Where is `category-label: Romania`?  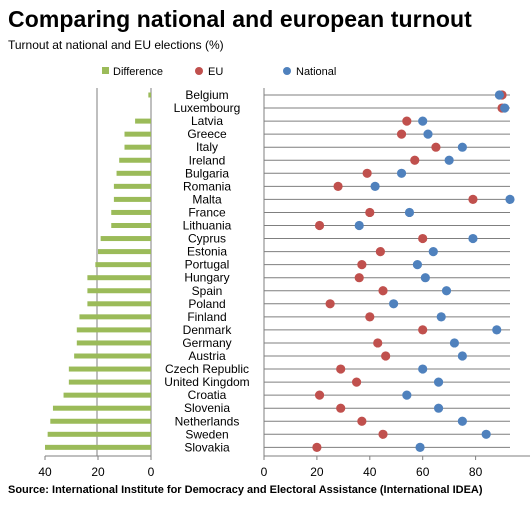
category-label: Romania is located at coordinates (207, 186).